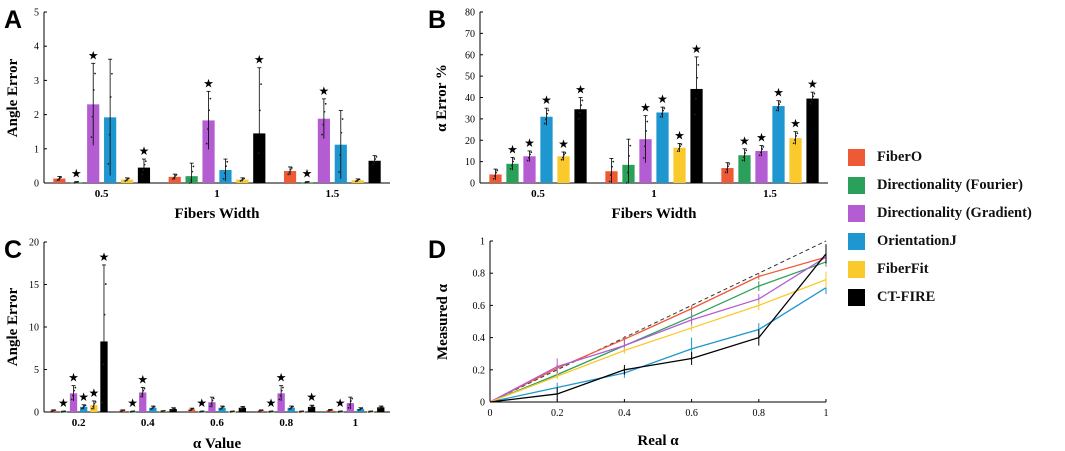 This screenshot has height=451, width=1065. Describe the element at coordinates (654, 194) in the screenshot. I see `x-tick-label: 1` at that location.